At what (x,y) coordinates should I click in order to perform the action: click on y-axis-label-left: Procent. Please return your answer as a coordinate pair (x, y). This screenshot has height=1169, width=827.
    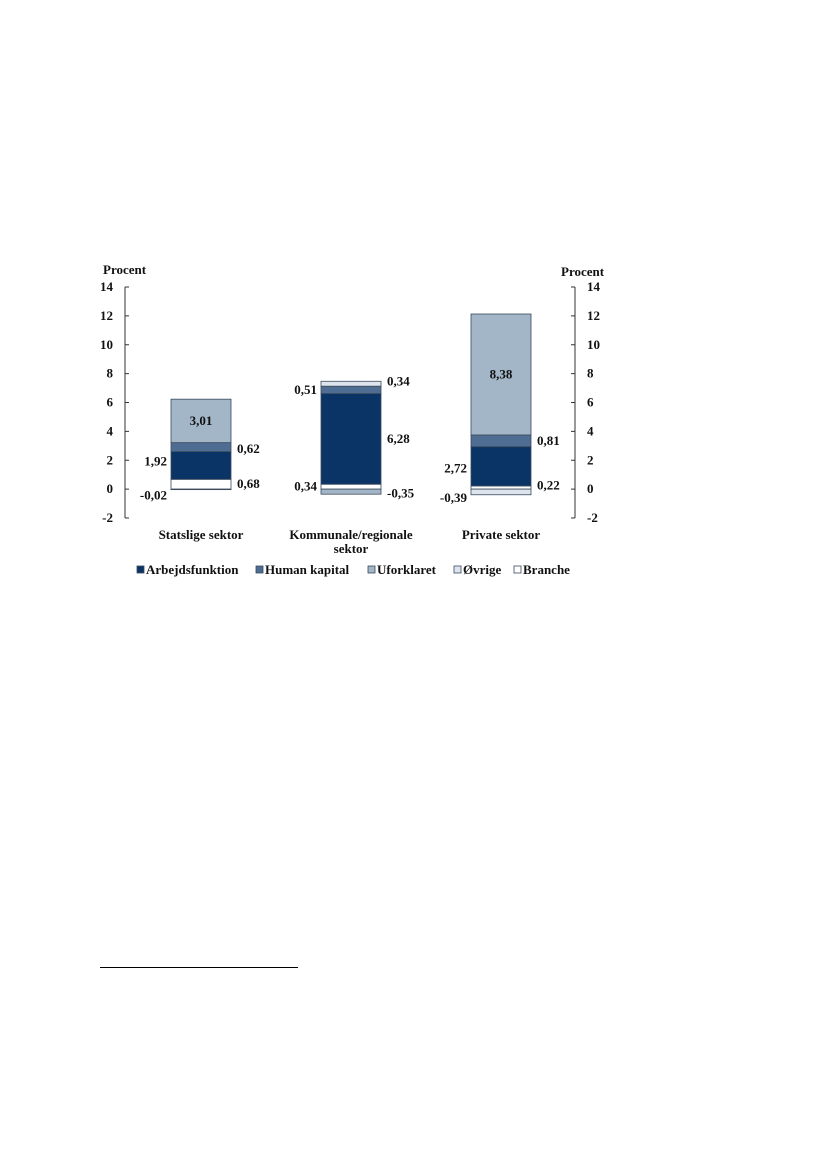
    Looking at the image, I should click on (125, 269).